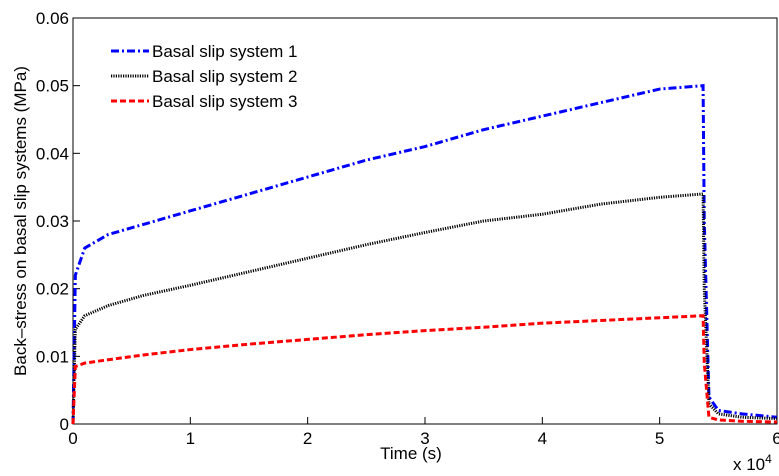 The image size is (779, 476). Describe the element at coordinates (64, 424) in the screenshot. I see `y-tick-label: 0` at that location.